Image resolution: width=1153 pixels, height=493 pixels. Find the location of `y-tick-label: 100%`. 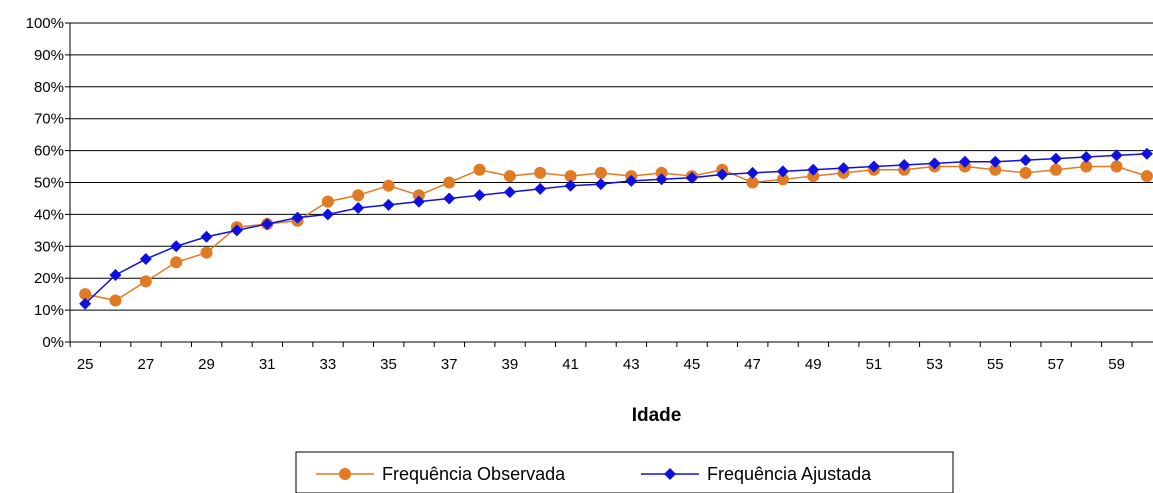

y-tick-label: 100% is located at coordinates (45, 23).